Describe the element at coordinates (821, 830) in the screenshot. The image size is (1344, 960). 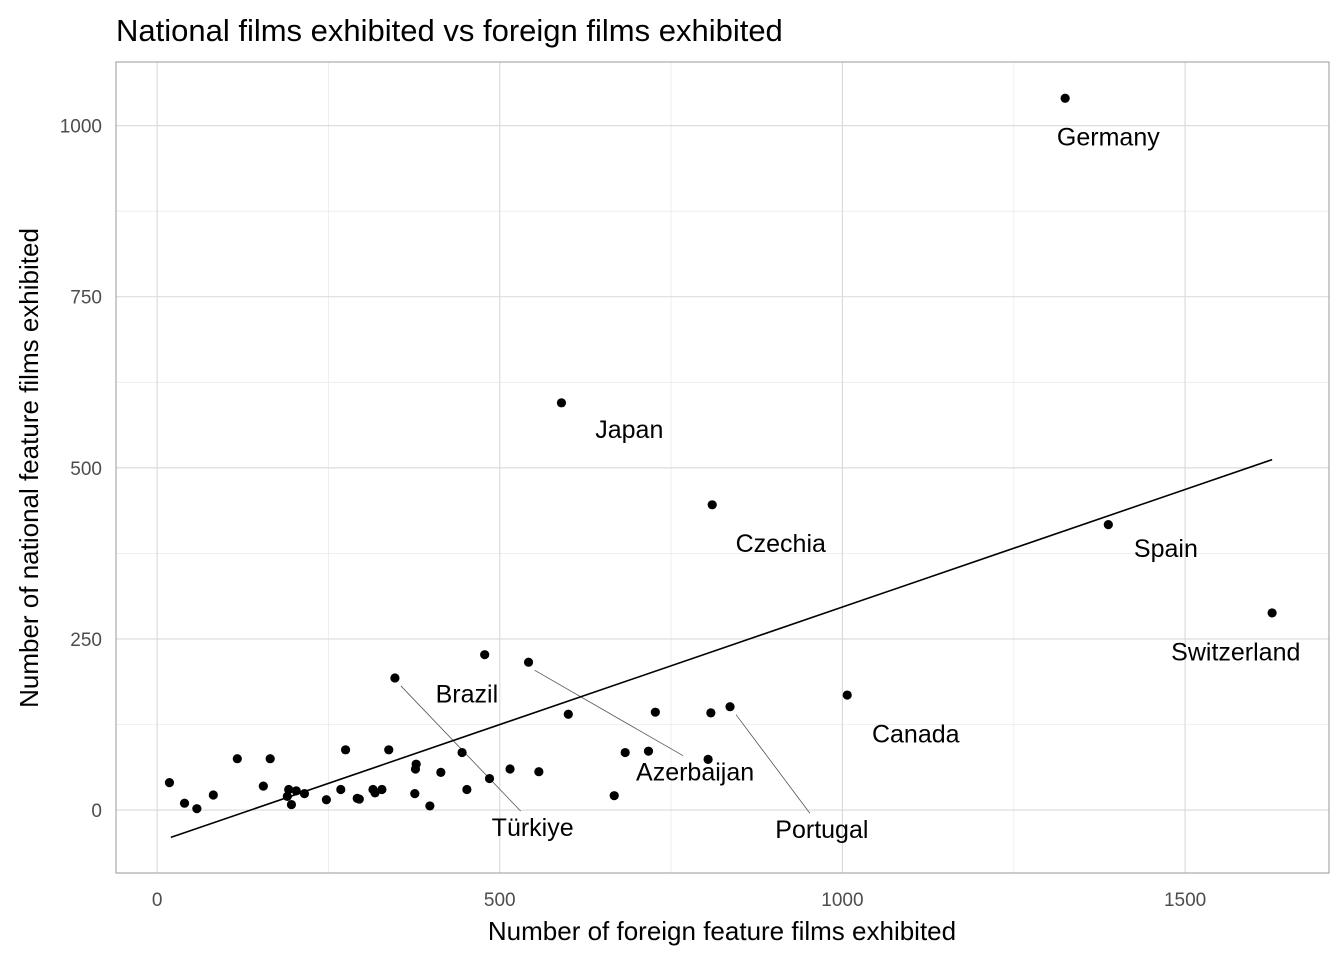
I see `point-label: Portugal` at that location.